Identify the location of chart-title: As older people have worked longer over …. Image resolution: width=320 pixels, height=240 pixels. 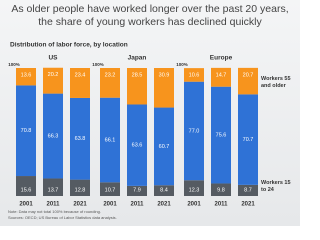
(150, 15).